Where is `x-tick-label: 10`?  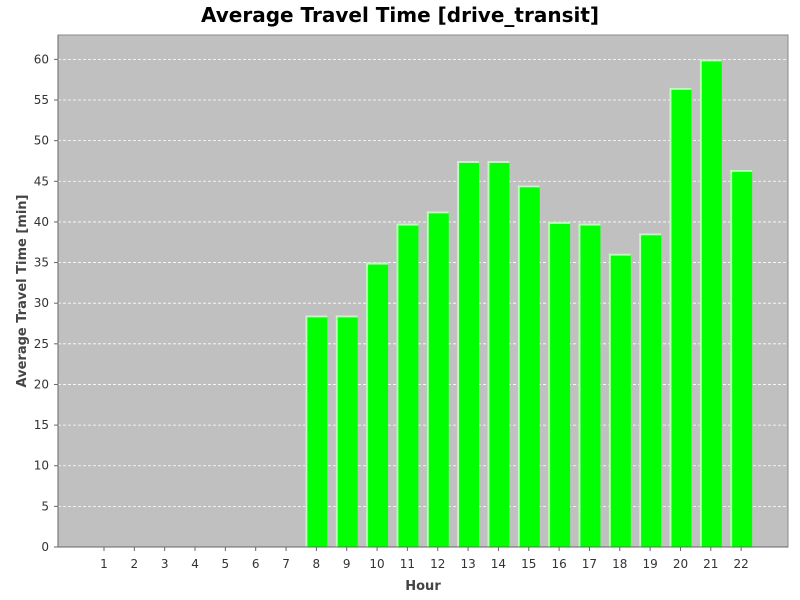
x-tick-label: 10 is located at coordinates (376, 564).